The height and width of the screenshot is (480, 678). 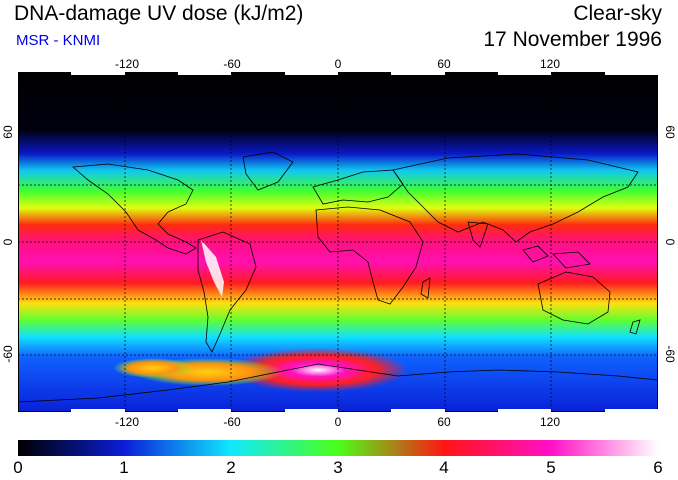 I want to click on lon-tick-bottom: -60, so click(x=232, y=422).